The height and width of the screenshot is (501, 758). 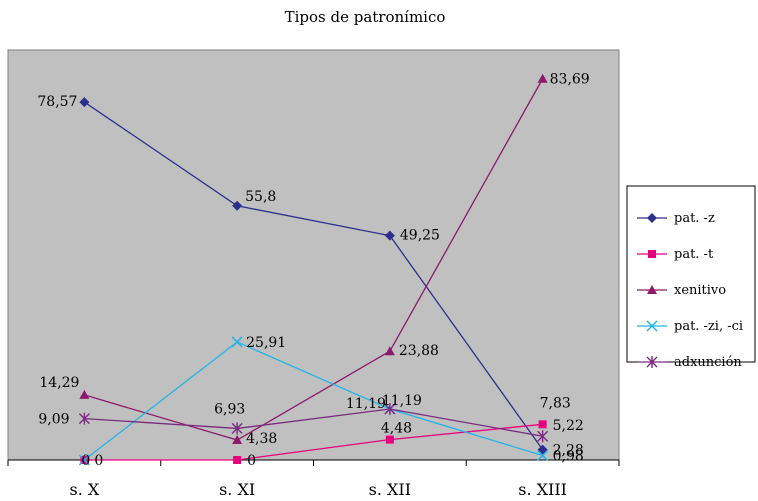 I want to click on legend-label: pat. -z, so click(x=694, y=218).